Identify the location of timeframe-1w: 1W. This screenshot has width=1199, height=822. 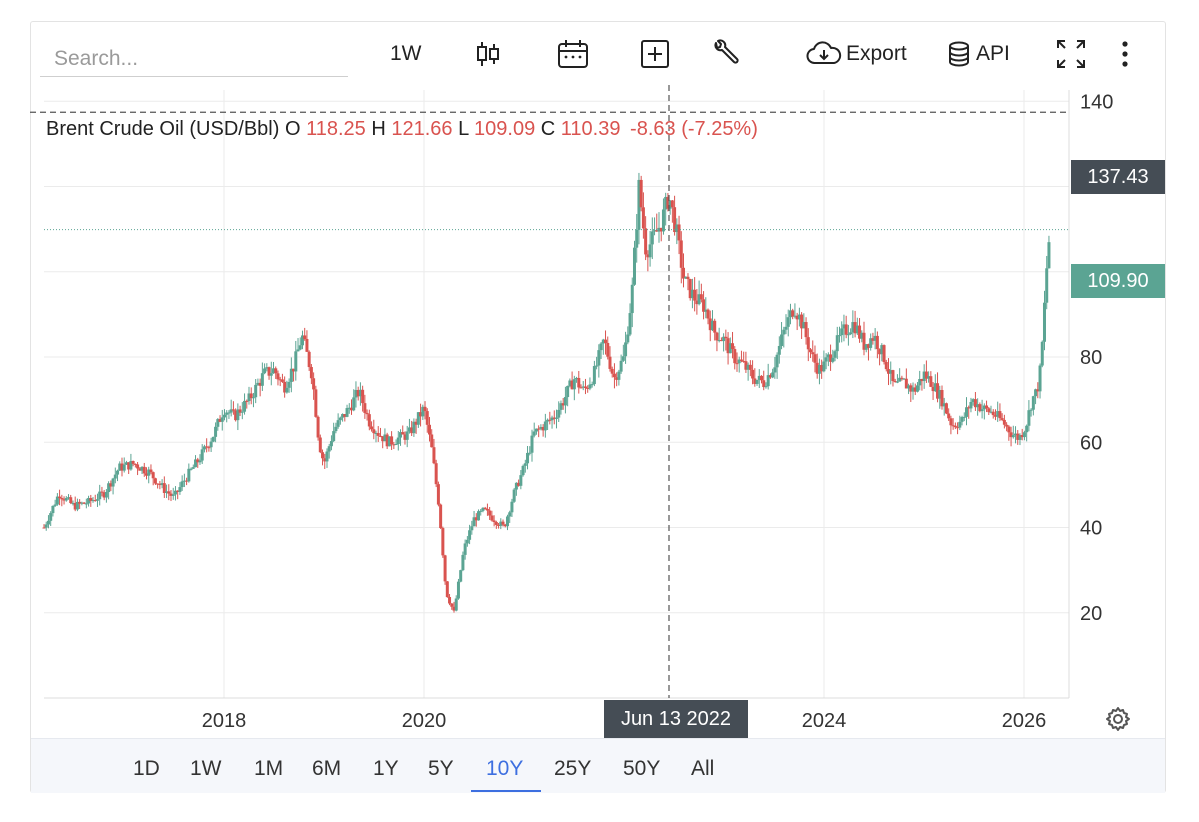
(206, 768).